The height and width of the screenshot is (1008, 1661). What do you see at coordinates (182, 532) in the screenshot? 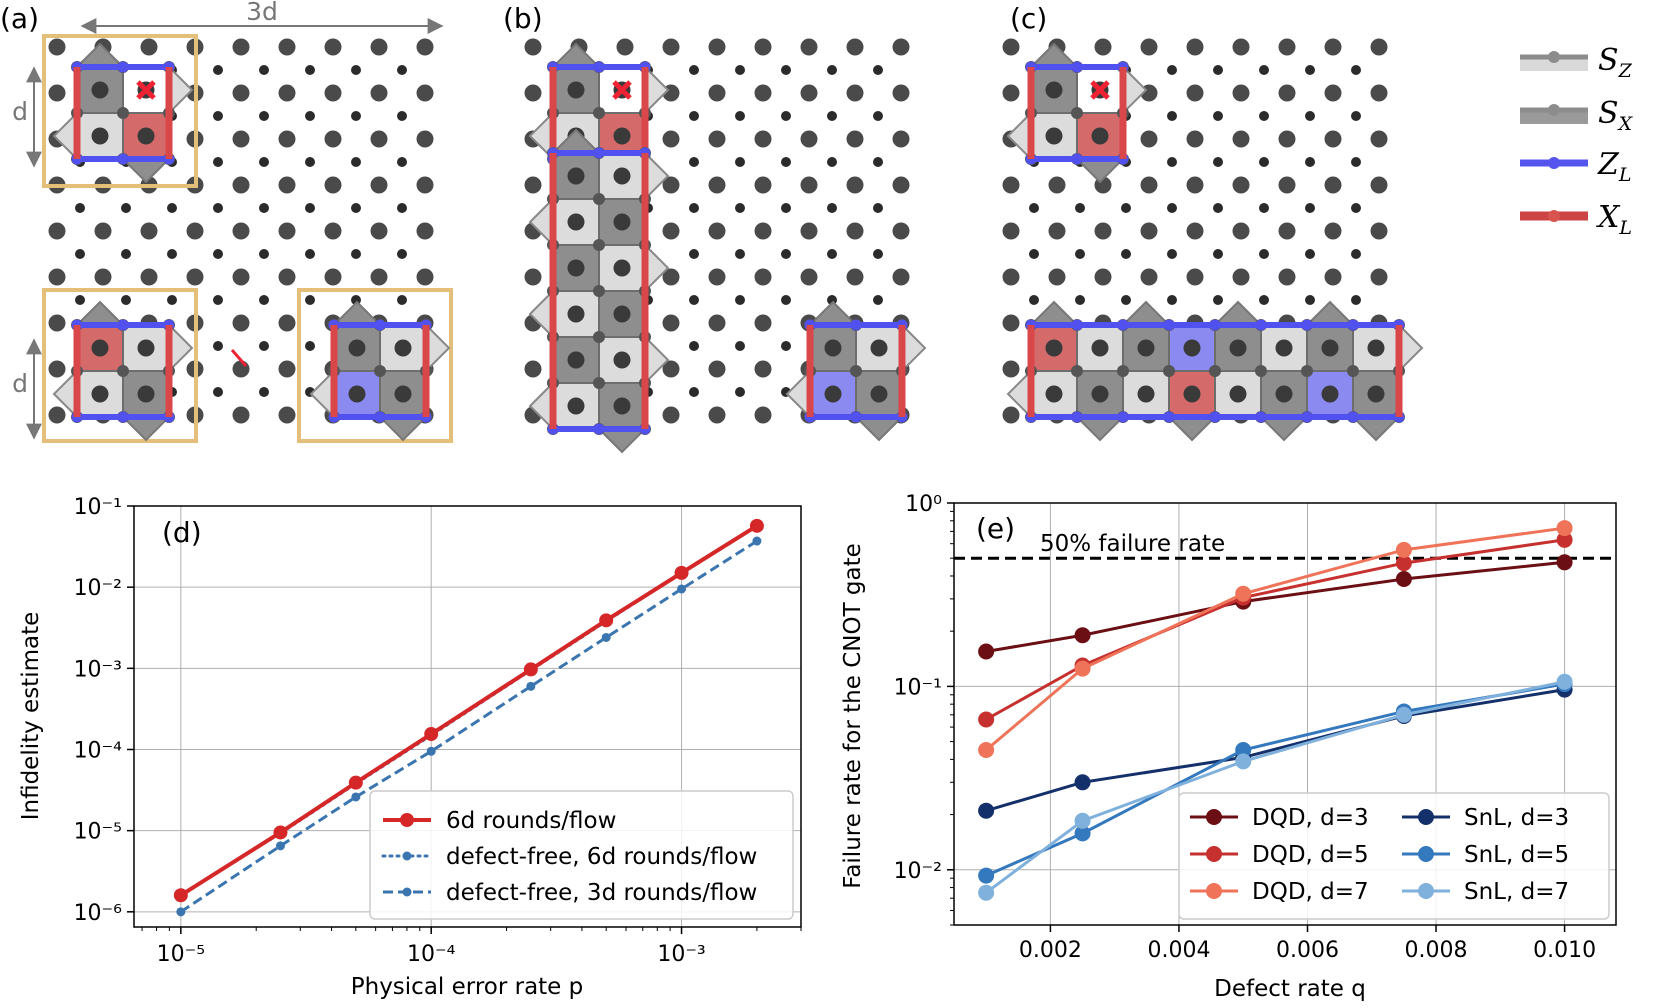
I see `chart-d-panel-label: (d)` at bounding box center [182, 532].